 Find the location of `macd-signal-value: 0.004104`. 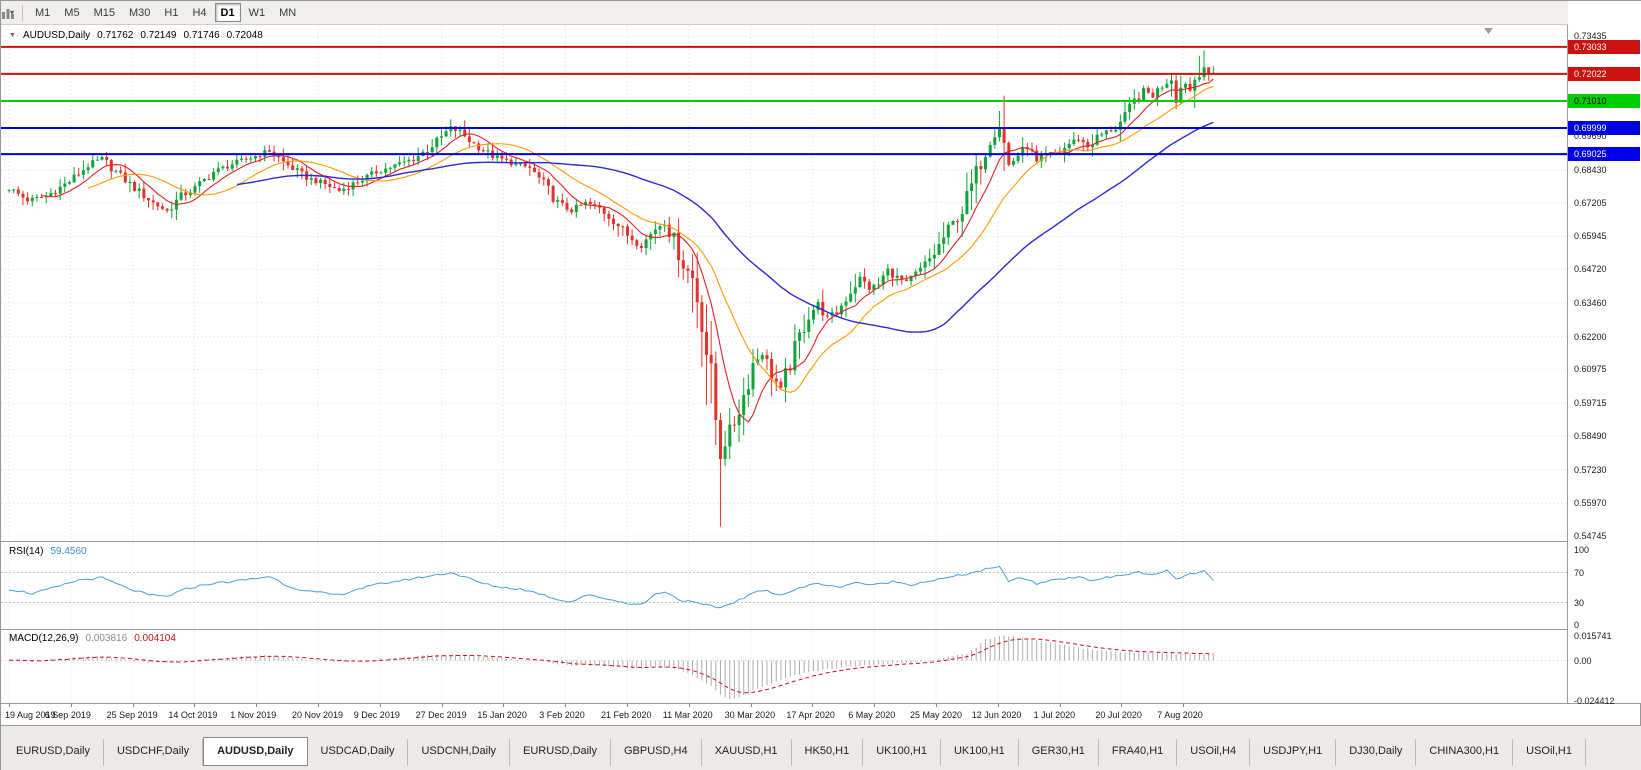

macd-signal-value: 0.004104 is located at coordinates (155, 638).